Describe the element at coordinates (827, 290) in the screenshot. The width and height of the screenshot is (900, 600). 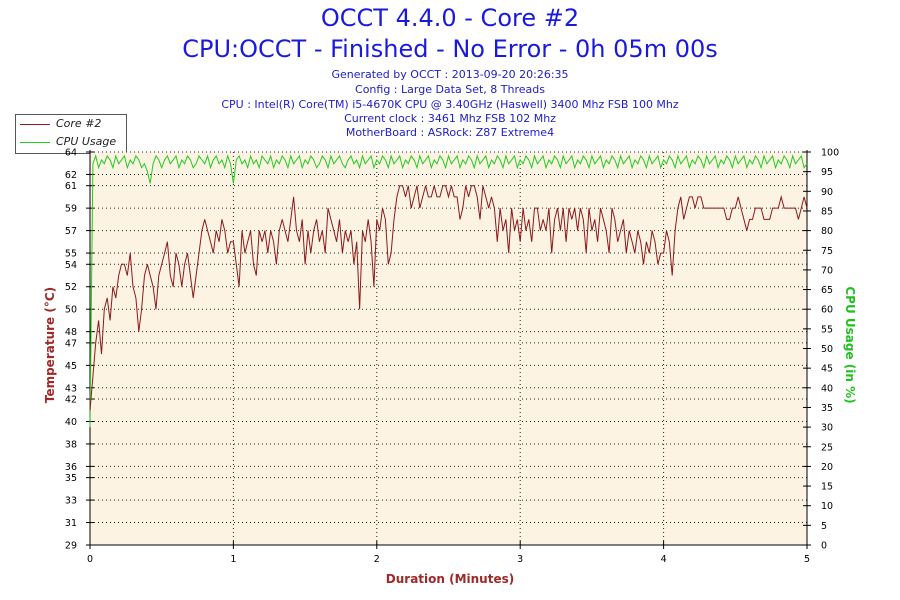
I see `y-tick-label-right: 65` at that location.